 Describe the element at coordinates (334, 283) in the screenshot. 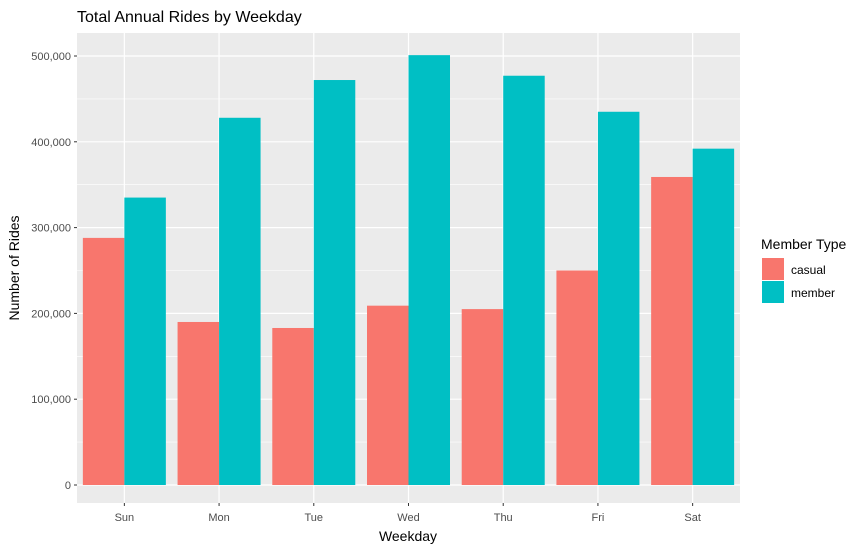

I see `bar-member-tue` at that location.